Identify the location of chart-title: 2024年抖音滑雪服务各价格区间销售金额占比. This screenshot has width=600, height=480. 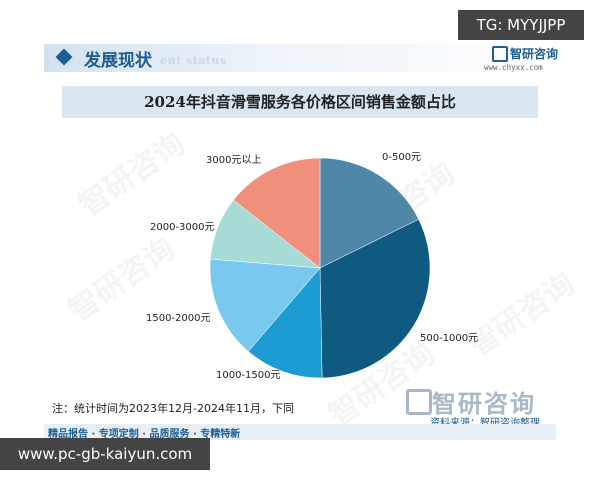
(300, 102).